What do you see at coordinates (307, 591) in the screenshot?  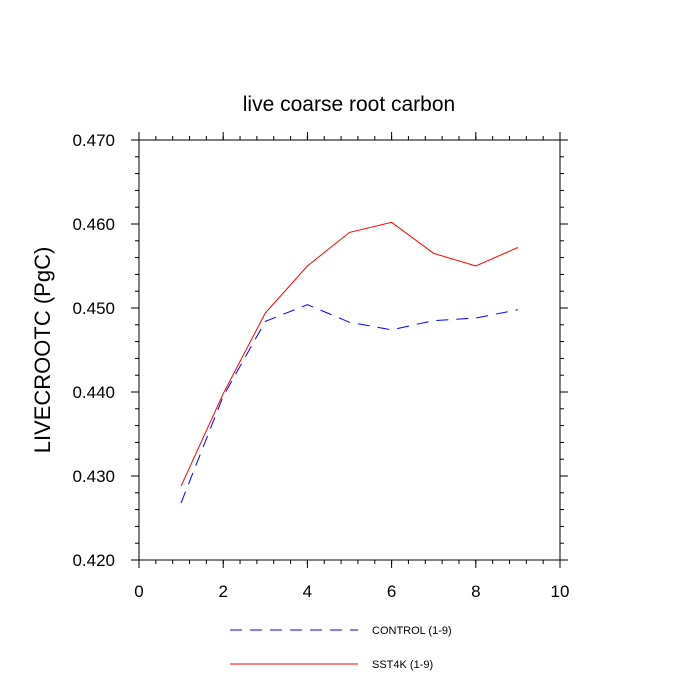 I see `x-tick-label: 4` at bounding box center [307, 591].